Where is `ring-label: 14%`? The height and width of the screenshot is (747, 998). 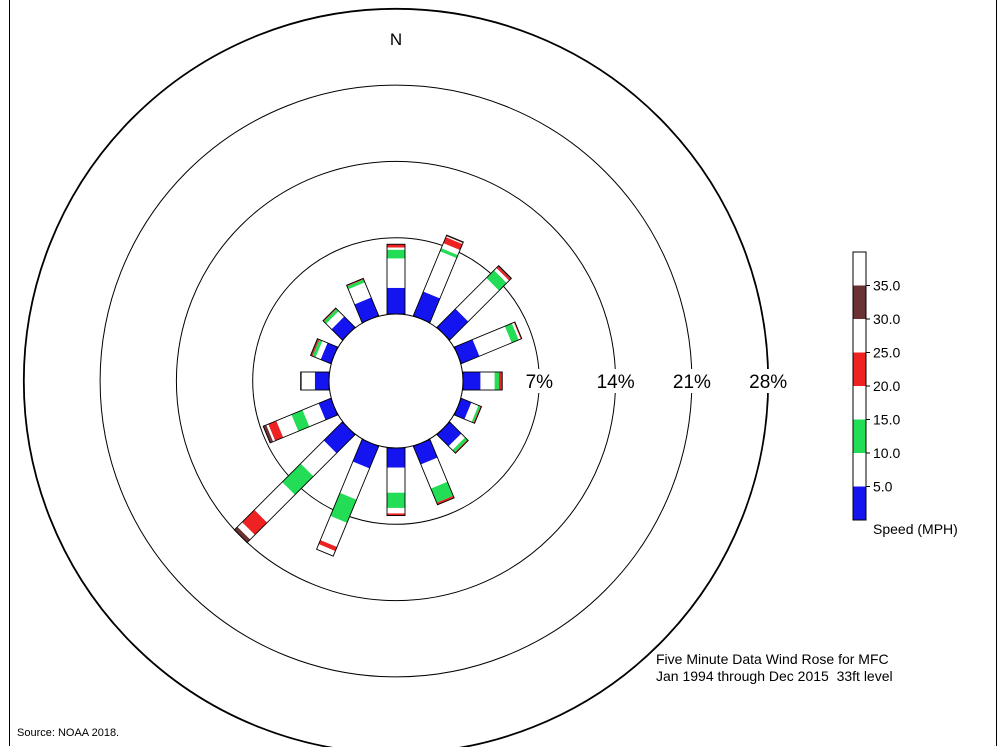
ring-label: 14% is located at coordinates (616, 382).